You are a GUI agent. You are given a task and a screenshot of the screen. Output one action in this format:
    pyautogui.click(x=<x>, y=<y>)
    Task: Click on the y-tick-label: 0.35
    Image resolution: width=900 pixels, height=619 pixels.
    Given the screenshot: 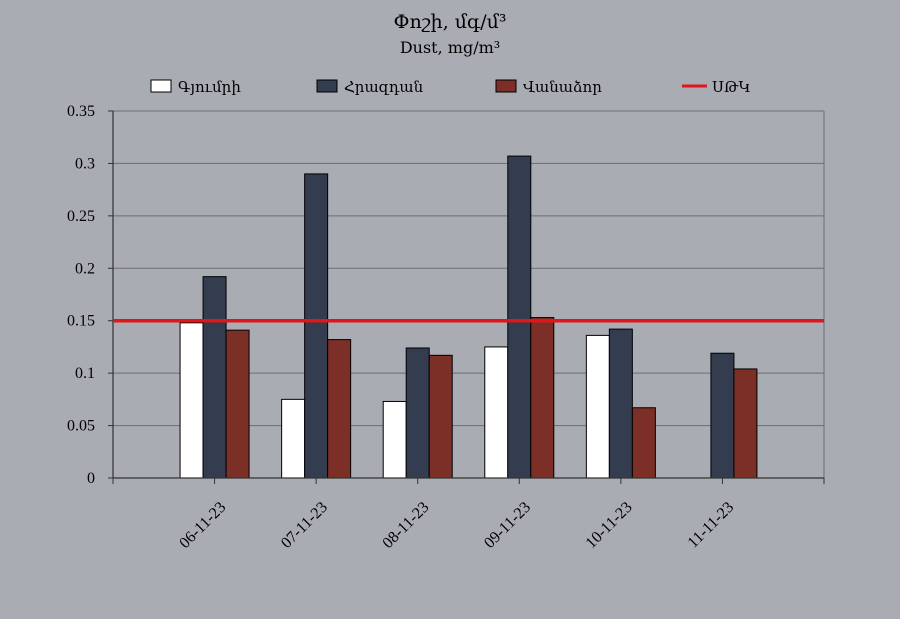 What is the action you would take?
    pyautogui.click(x=81, y=111)
    